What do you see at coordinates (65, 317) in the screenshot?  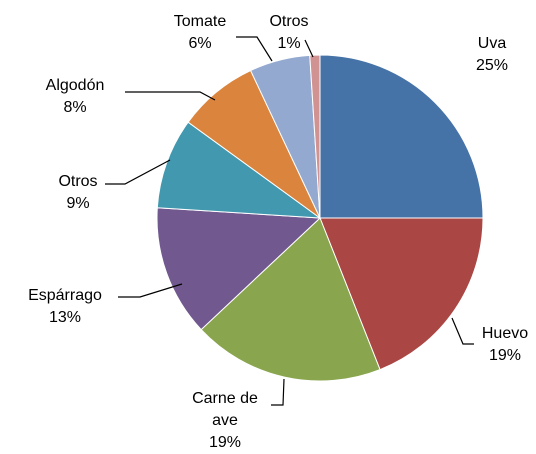 I see `percent-label: 13%` at bounding box center [65, 317].